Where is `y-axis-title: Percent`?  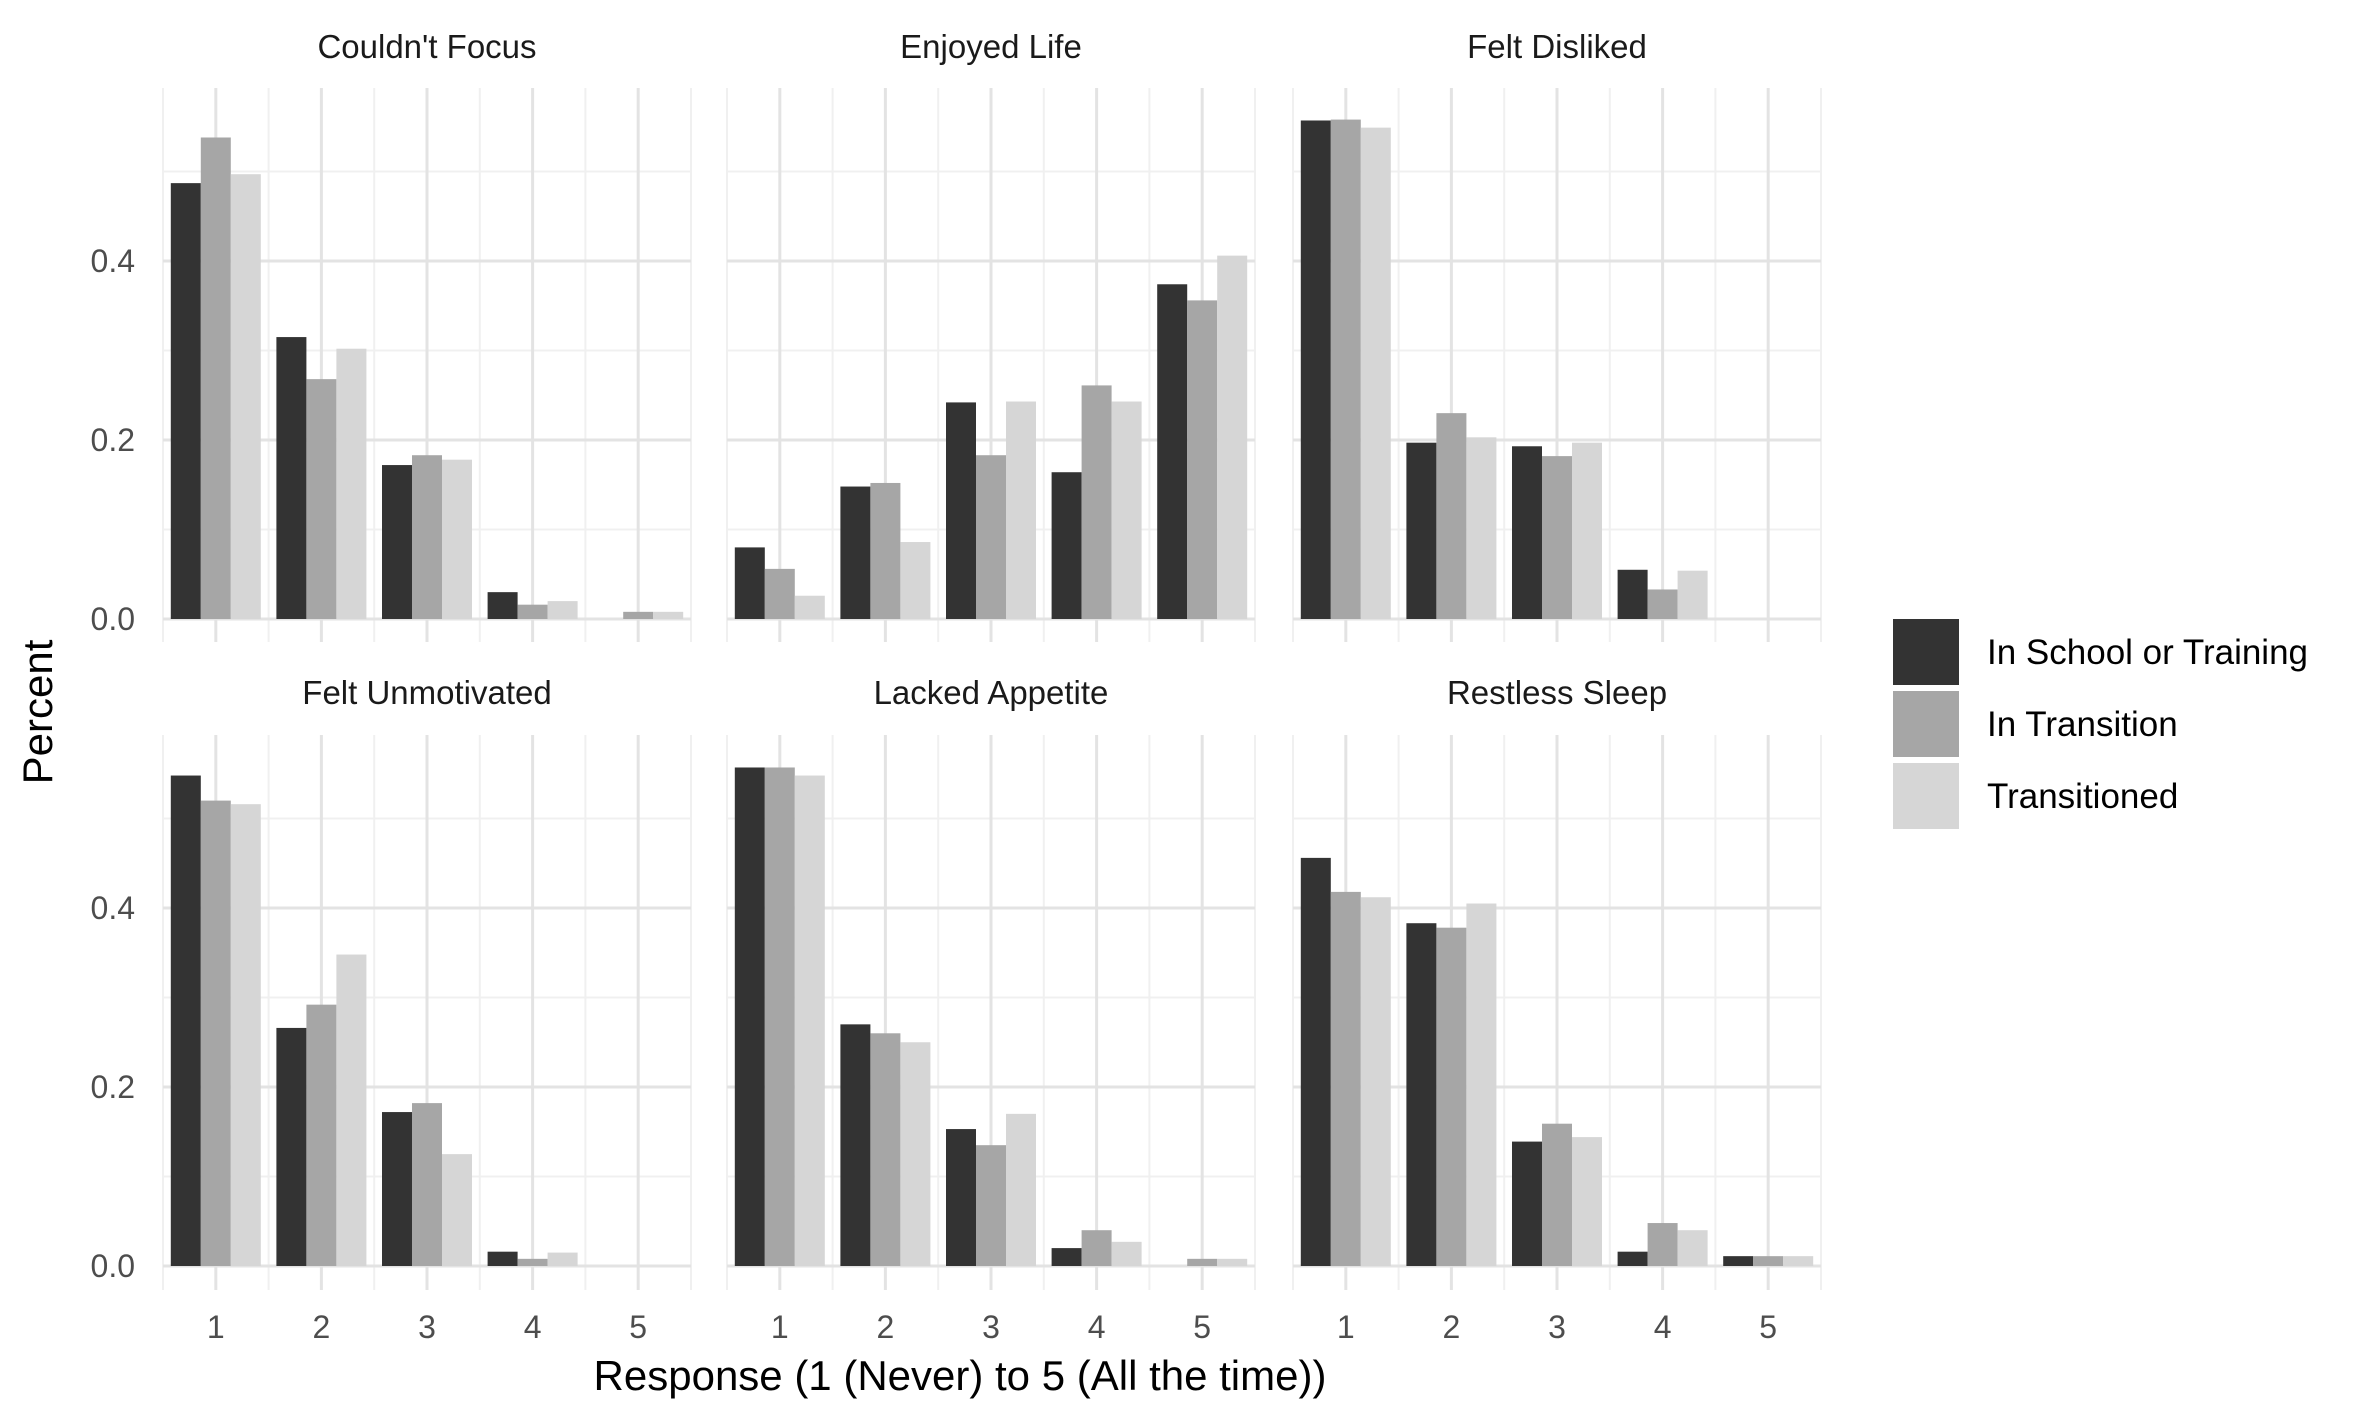
y-axis-title: Percent is located at coordinates (37, 711).